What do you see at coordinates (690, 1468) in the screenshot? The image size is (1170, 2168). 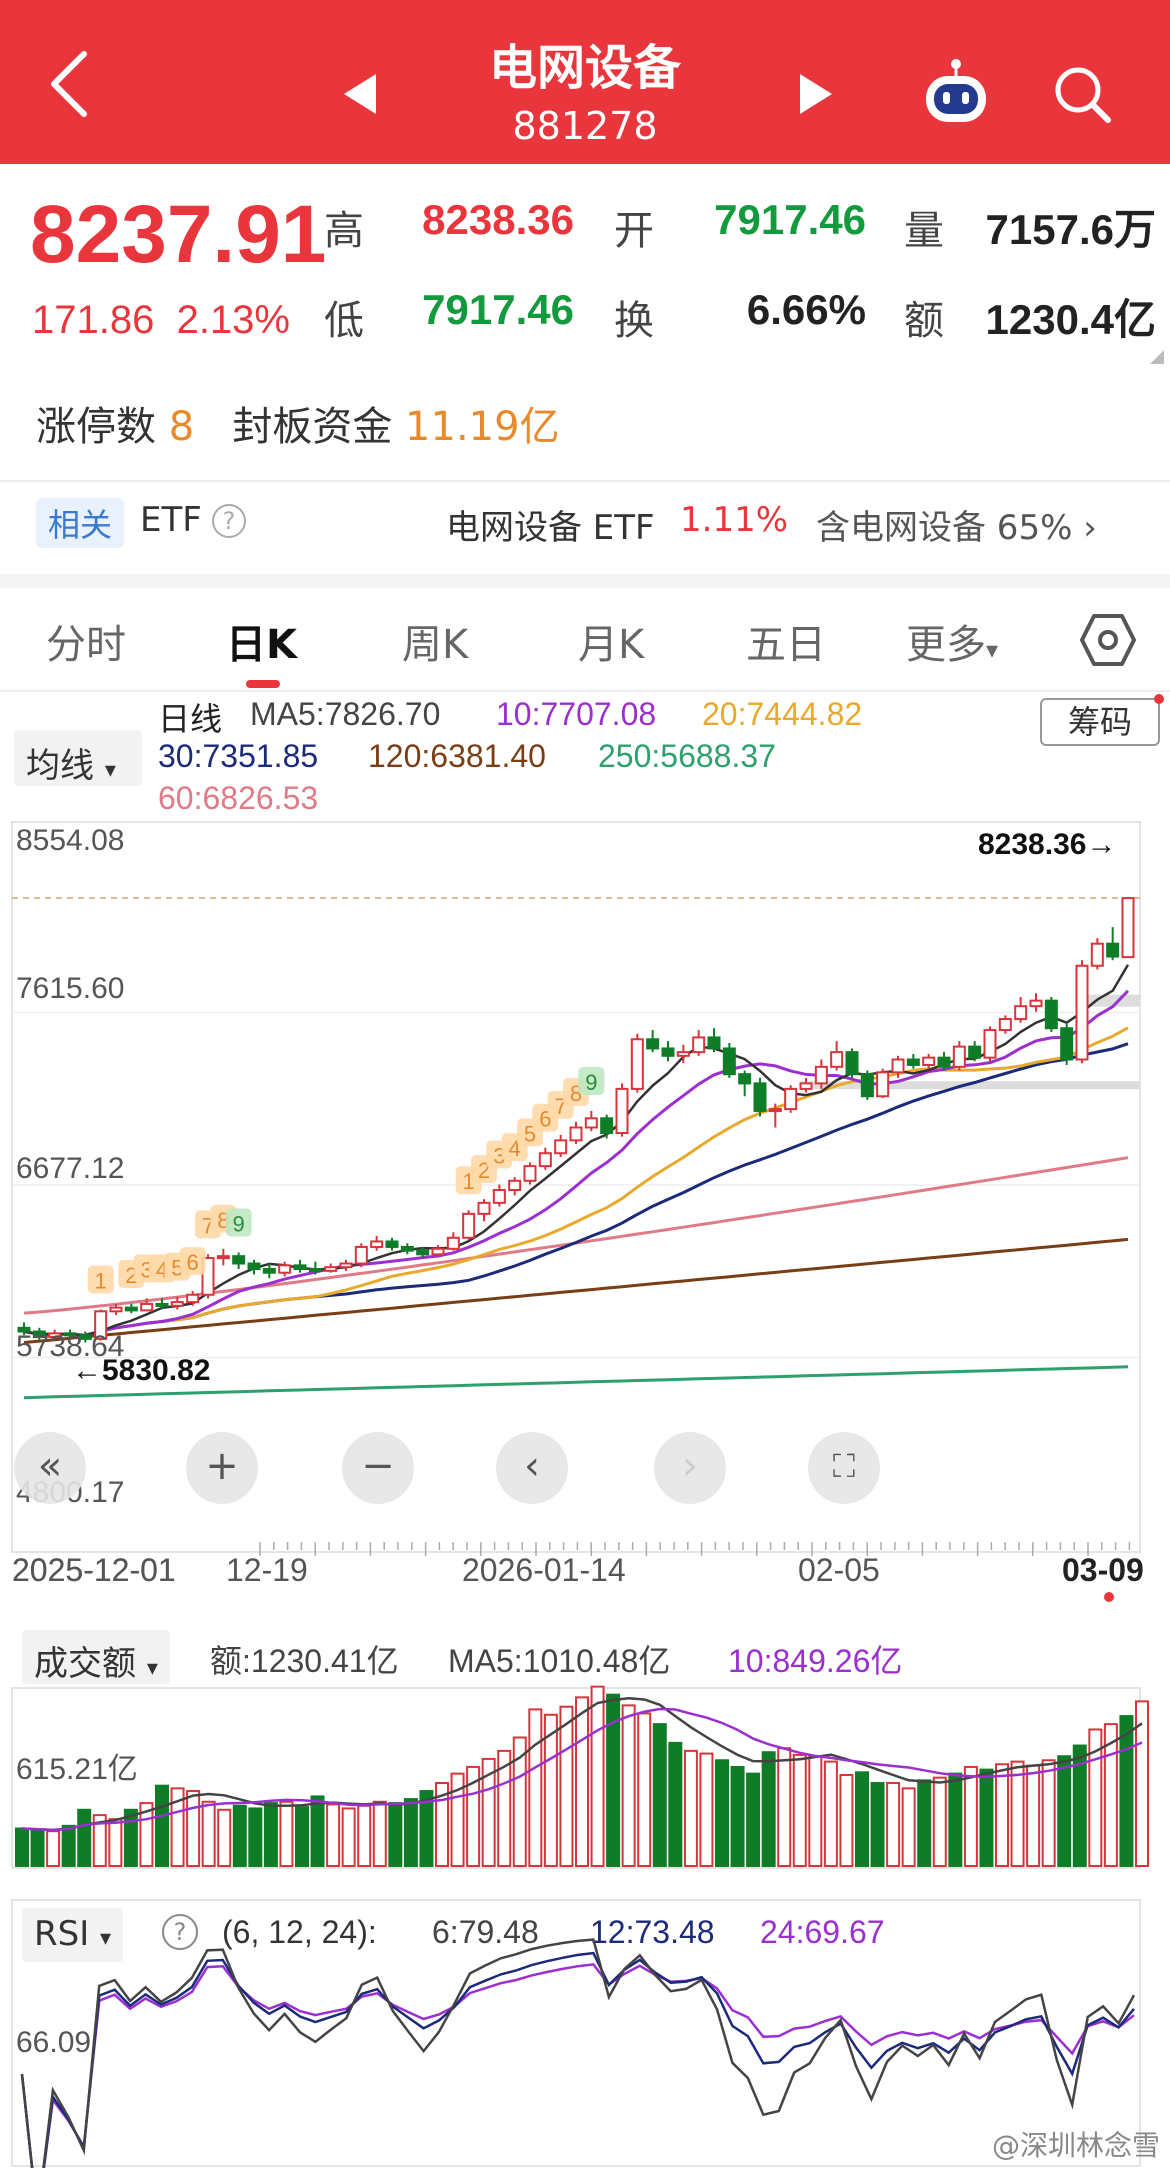 I see `pan-right-icon: ›` at bounding box center [690, 1468].